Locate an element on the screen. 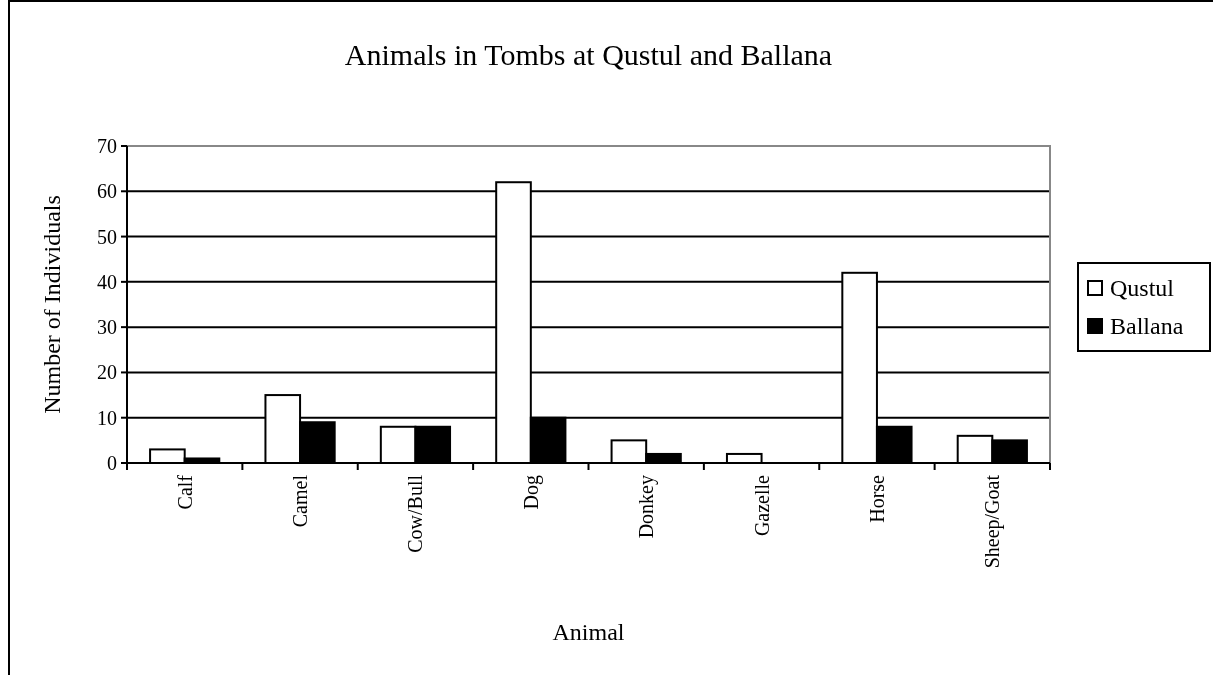  x-axis-title: Animal is located at coordinates (588, 632).